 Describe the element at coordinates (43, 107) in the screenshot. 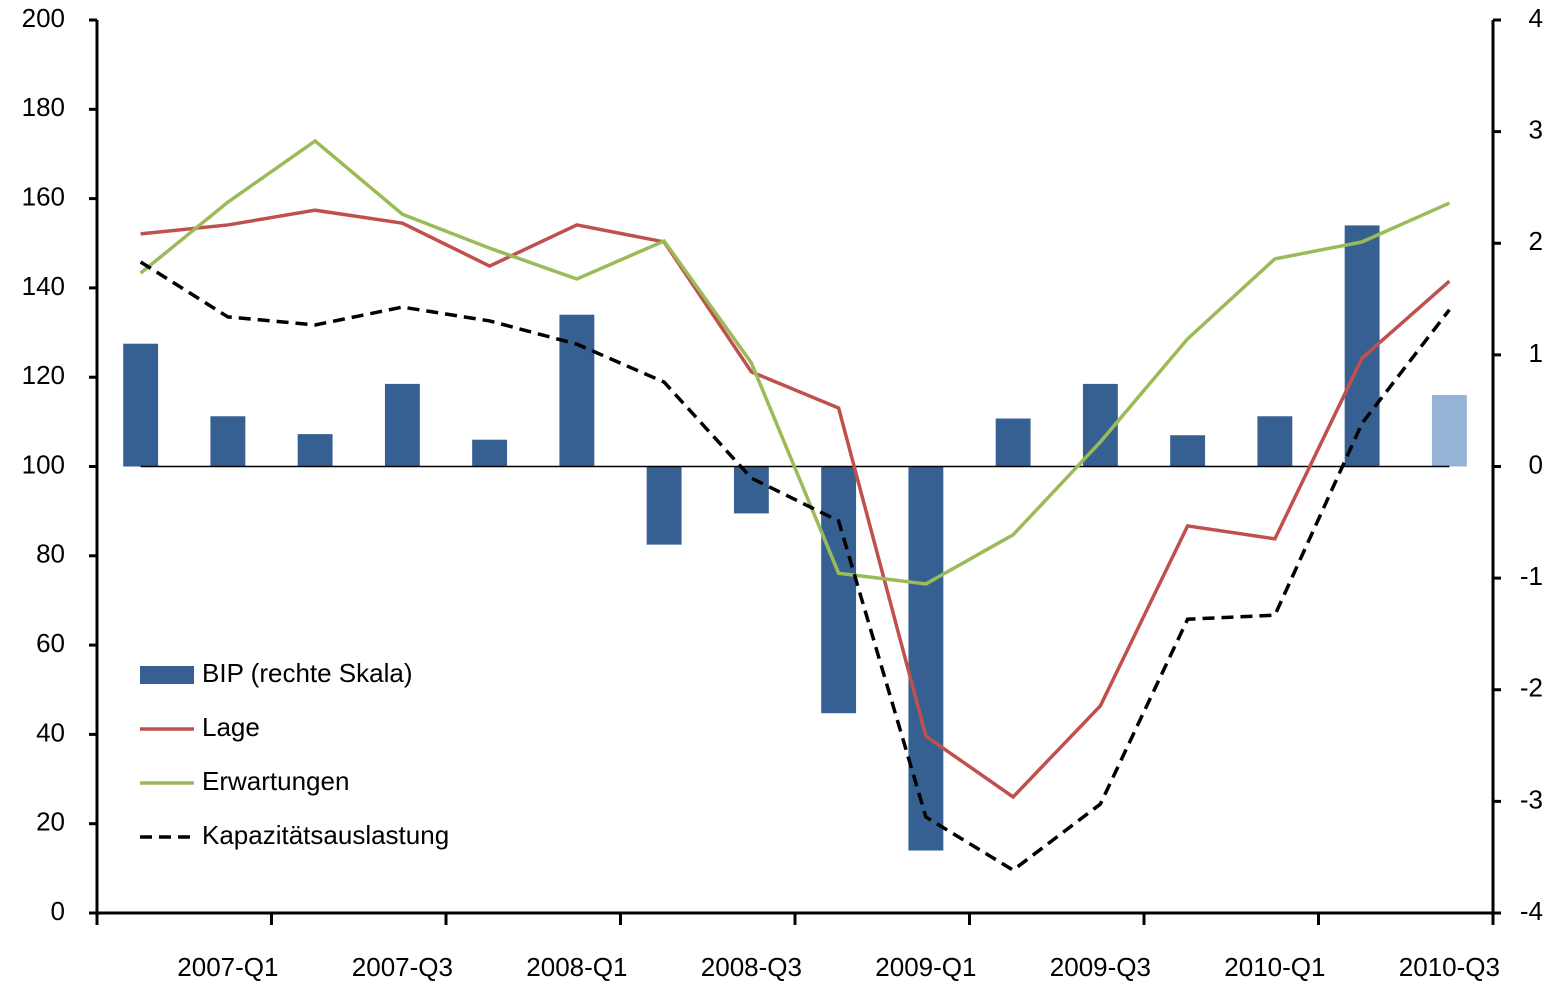

I see `y-tick-label: 180` at that location.